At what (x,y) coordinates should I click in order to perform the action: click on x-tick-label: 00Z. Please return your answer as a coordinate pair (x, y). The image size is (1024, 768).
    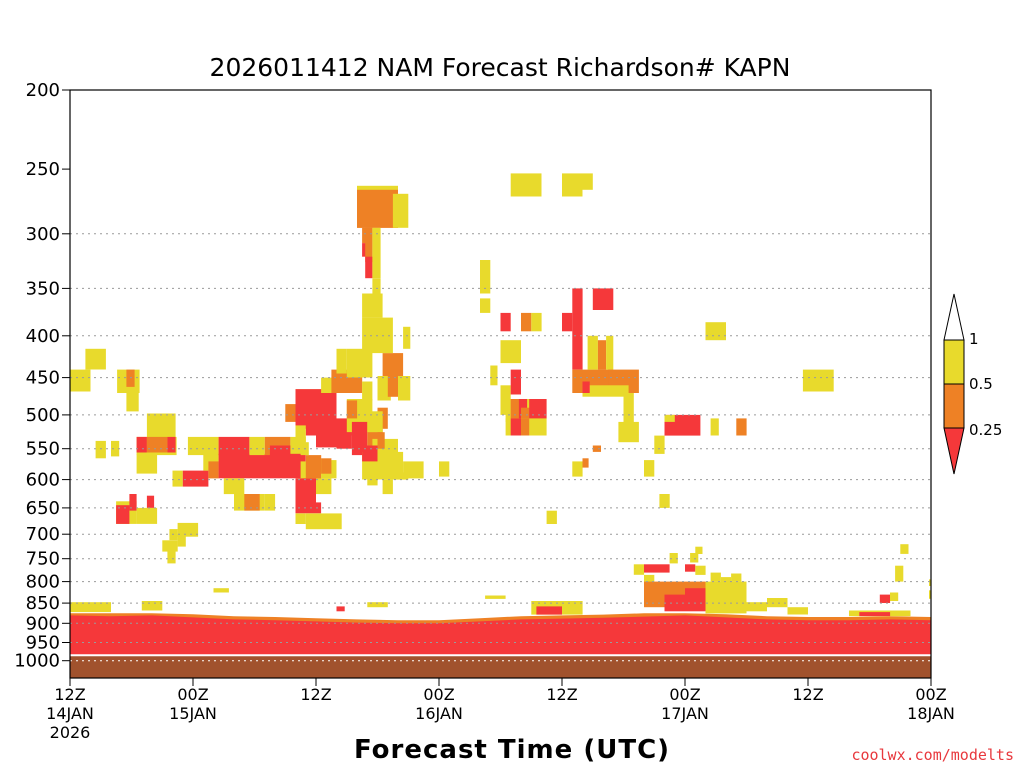
    Looking at the image, I should click on (192, 694).